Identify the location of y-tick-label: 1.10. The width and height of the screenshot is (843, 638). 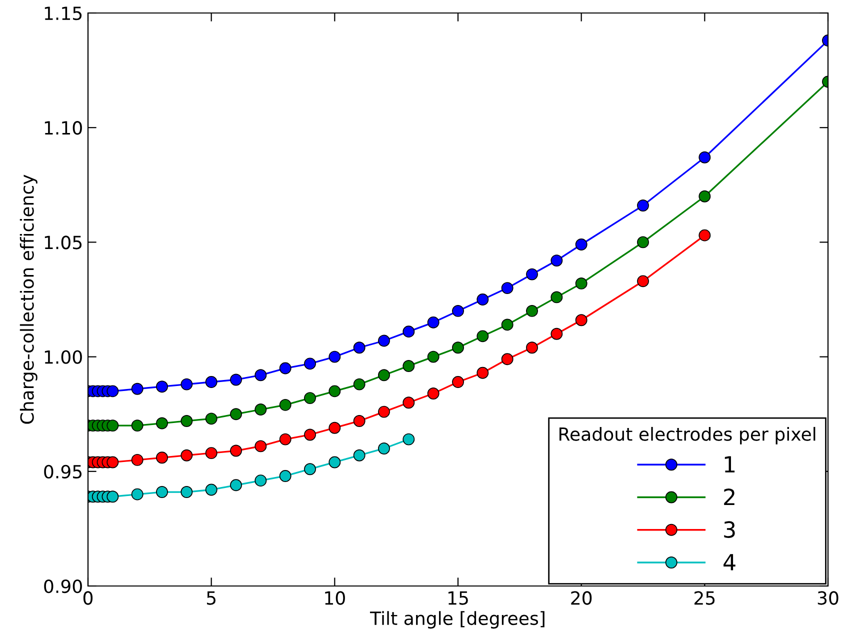
(63, 128).